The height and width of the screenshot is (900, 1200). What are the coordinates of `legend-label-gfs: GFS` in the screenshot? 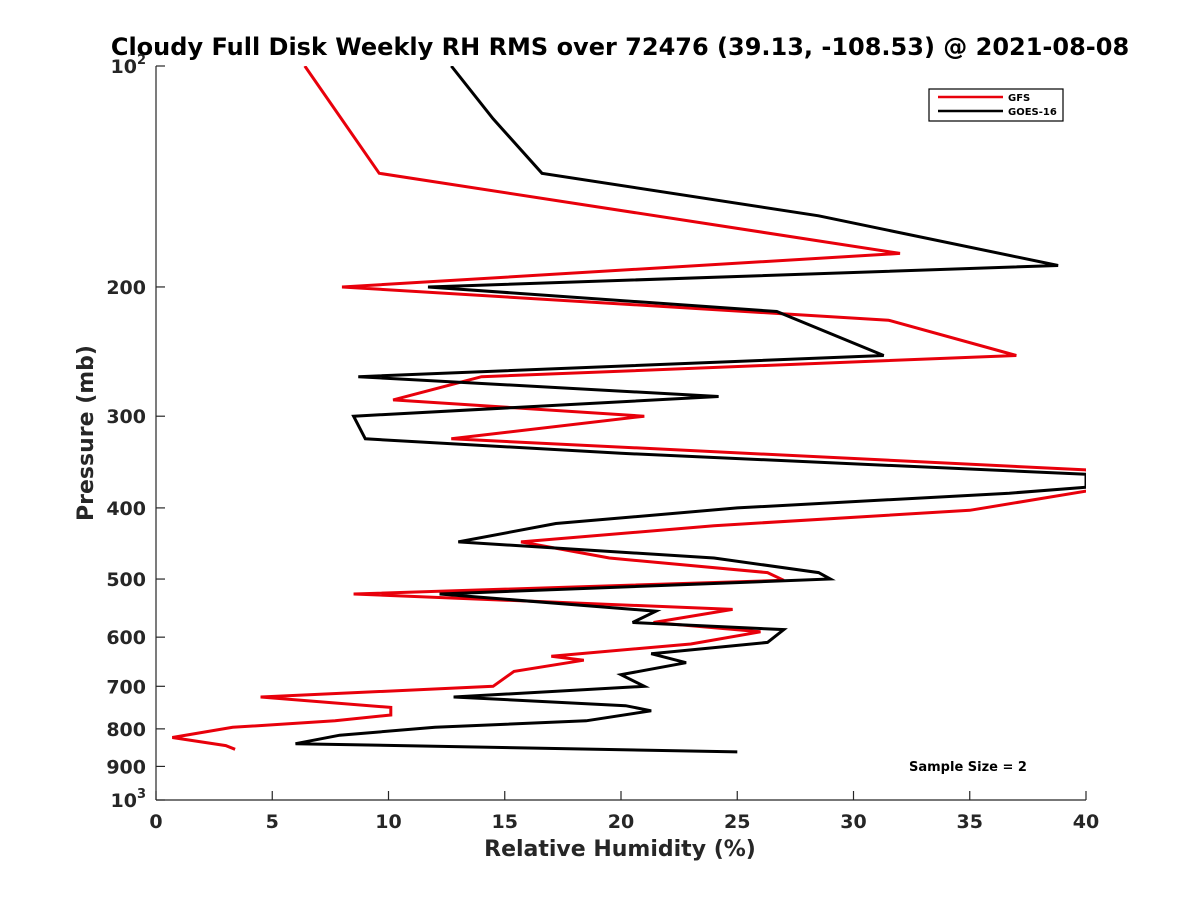 It's located at (1019, 98).